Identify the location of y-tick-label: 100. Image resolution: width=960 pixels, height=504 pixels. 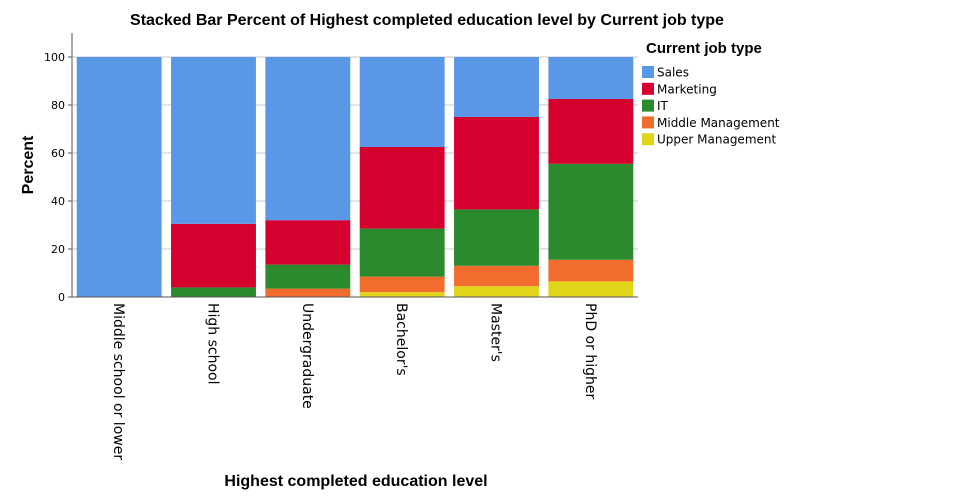
(54, 57).